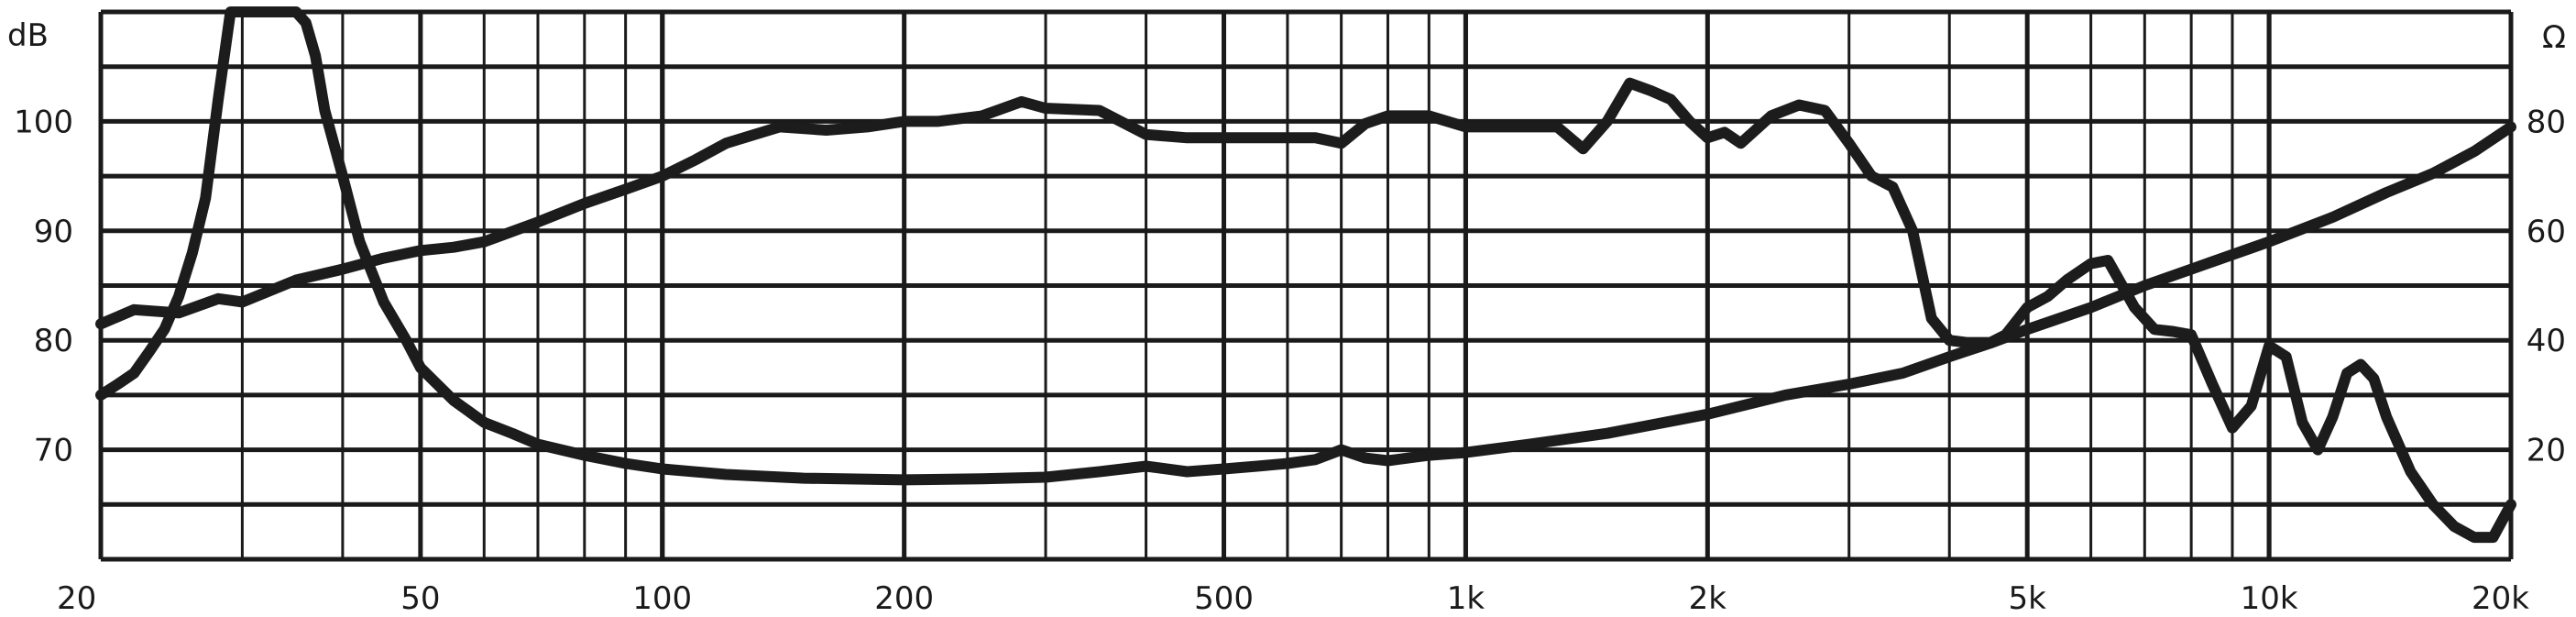 Image resolution: width=2576 pixels, height=617 pixels. Describe the element at coordinates (76, 598) in the screenshot. I see `x-tick-label: 20` at that location.